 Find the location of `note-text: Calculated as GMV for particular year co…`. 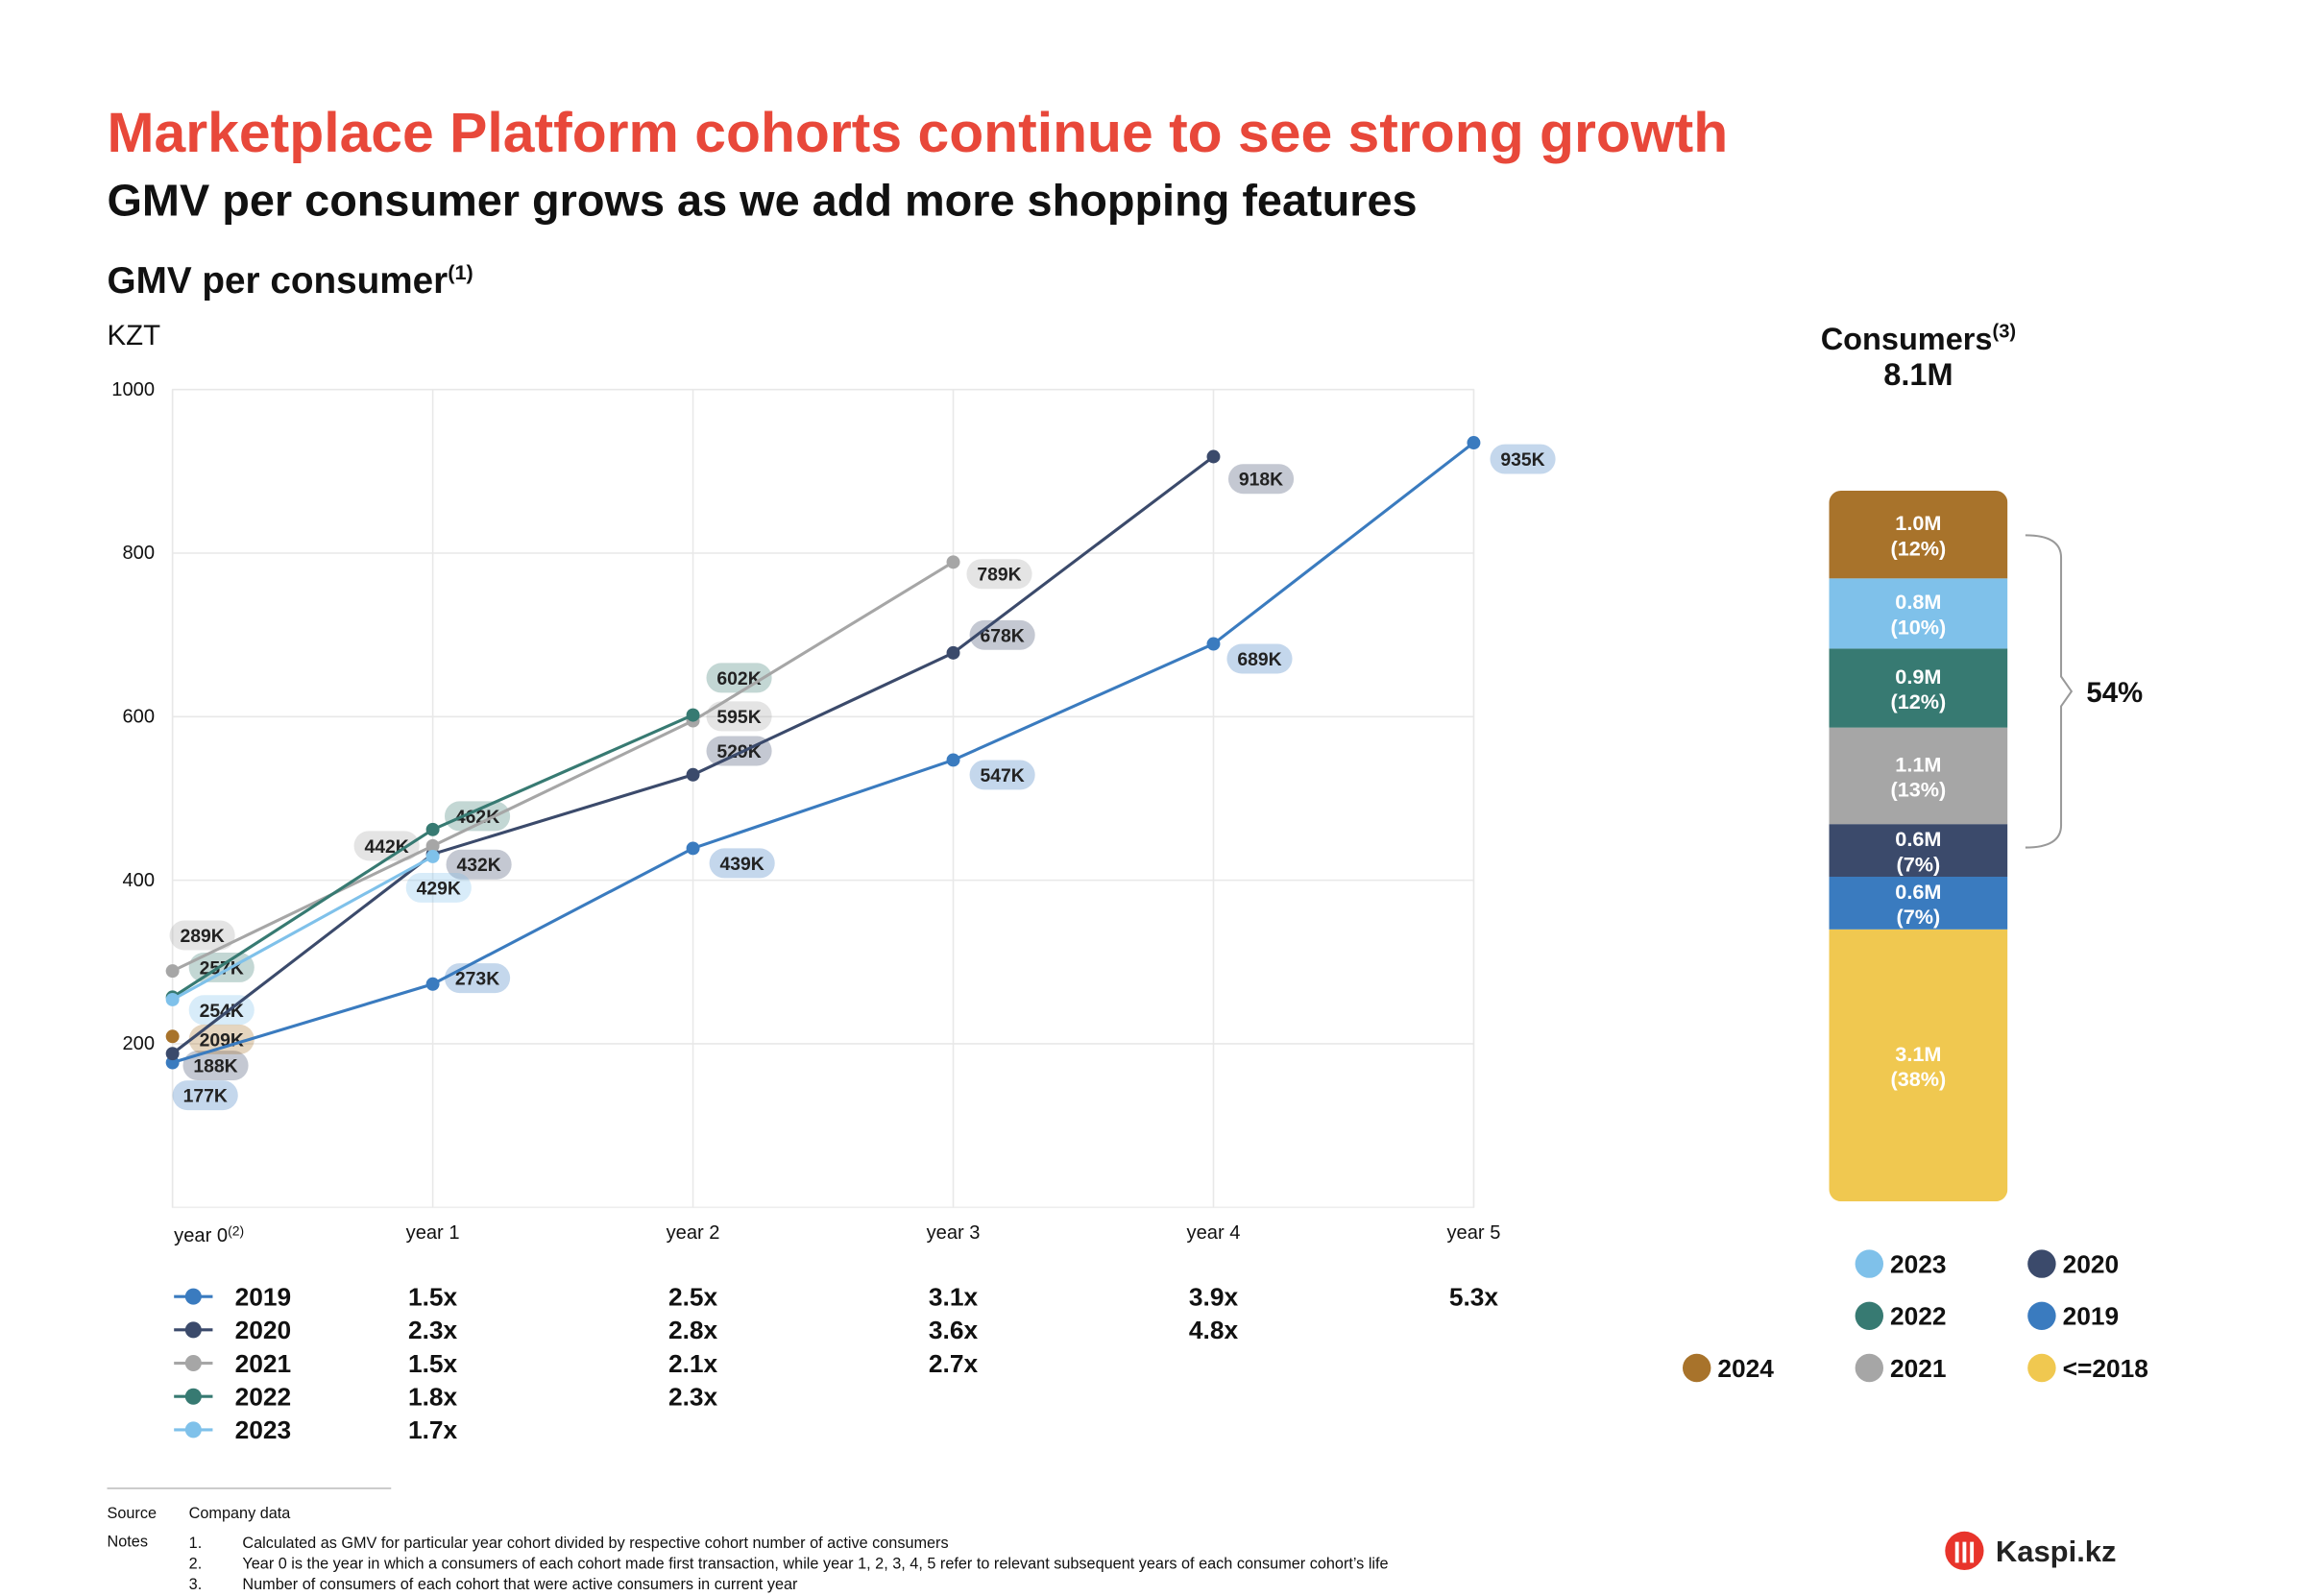

note-text: Calculated as GMV for particular year co… is located at coordinates (595, 1543).